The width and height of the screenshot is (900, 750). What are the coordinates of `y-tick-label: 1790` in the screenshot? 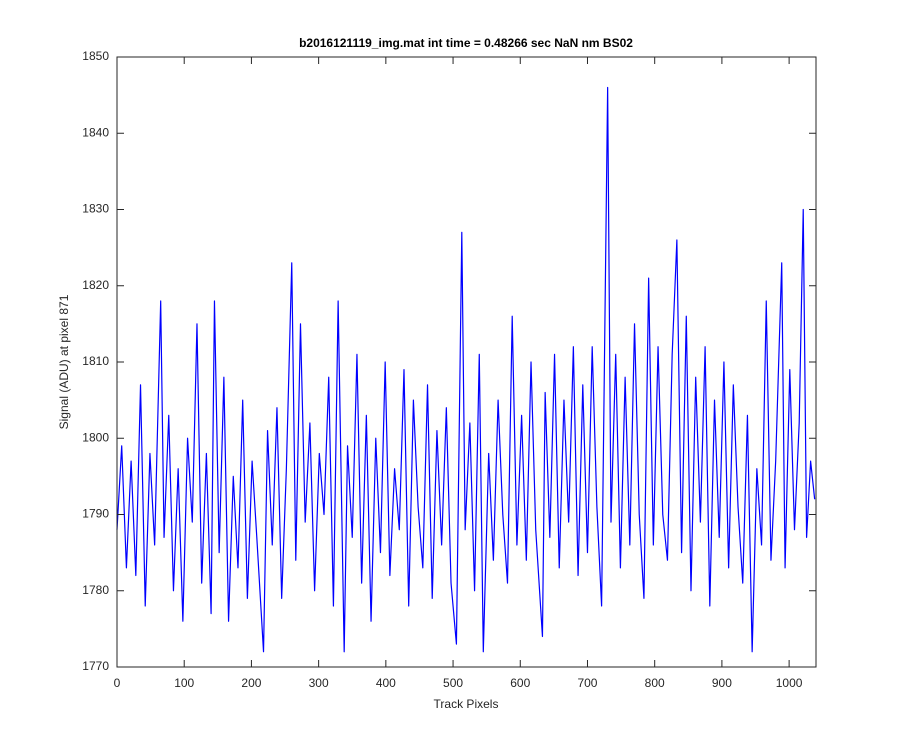 It's located at (95, 514).